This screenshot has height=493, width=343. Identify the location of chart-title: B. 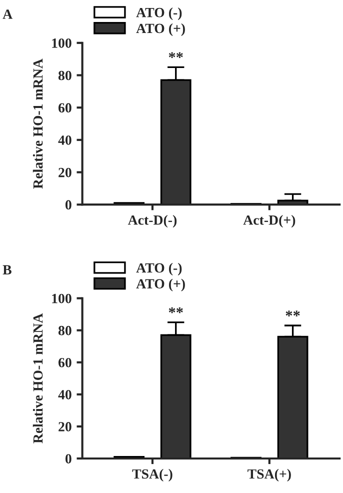
(7, 269).